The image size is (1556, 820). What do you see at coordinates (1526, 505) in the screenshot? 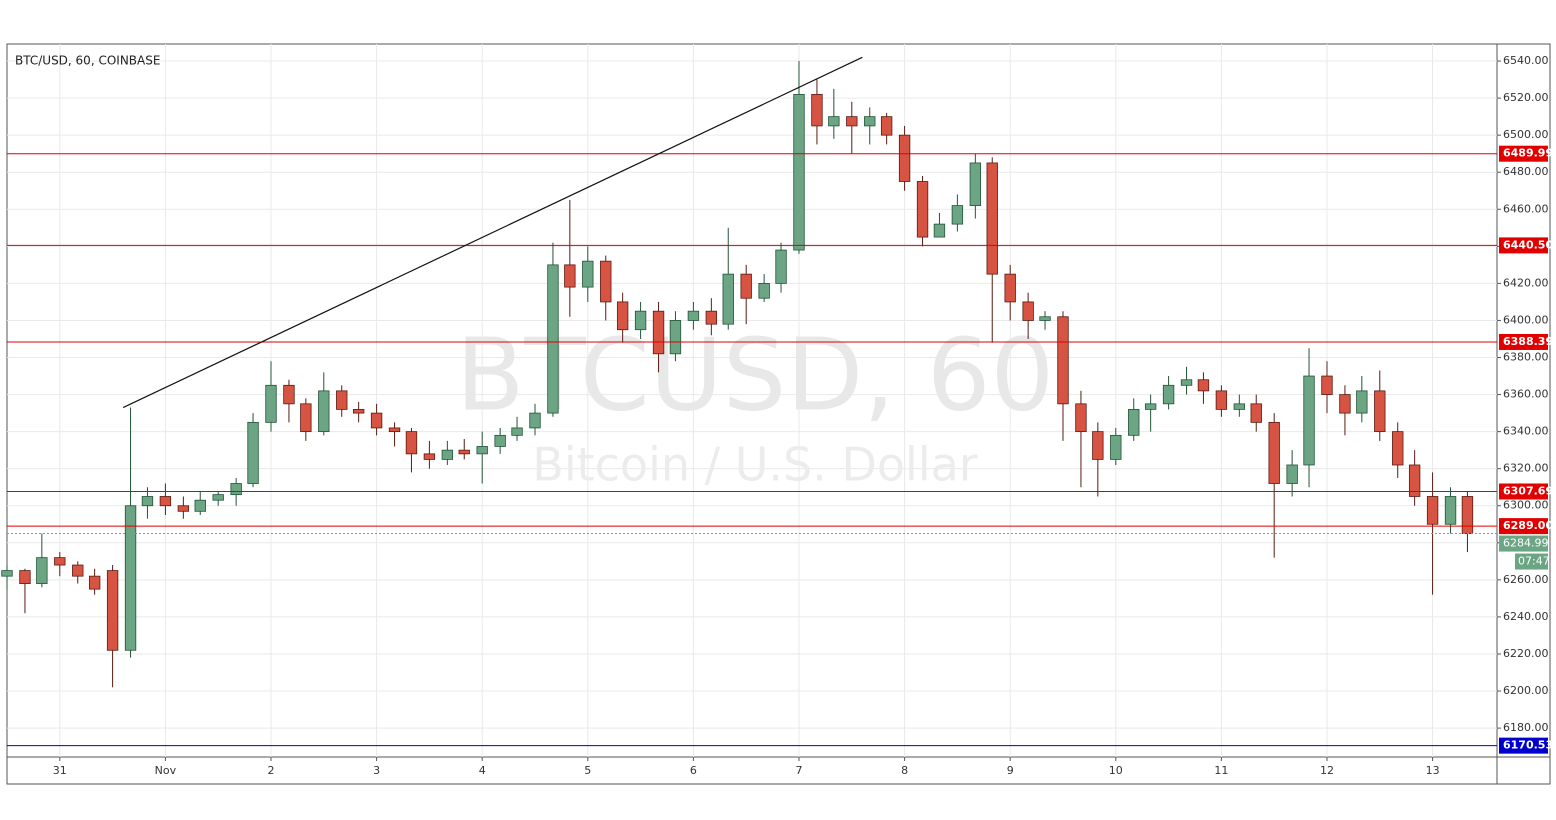
I see `y-tick-label: 6300.00` at bounding box center [1526, 505].